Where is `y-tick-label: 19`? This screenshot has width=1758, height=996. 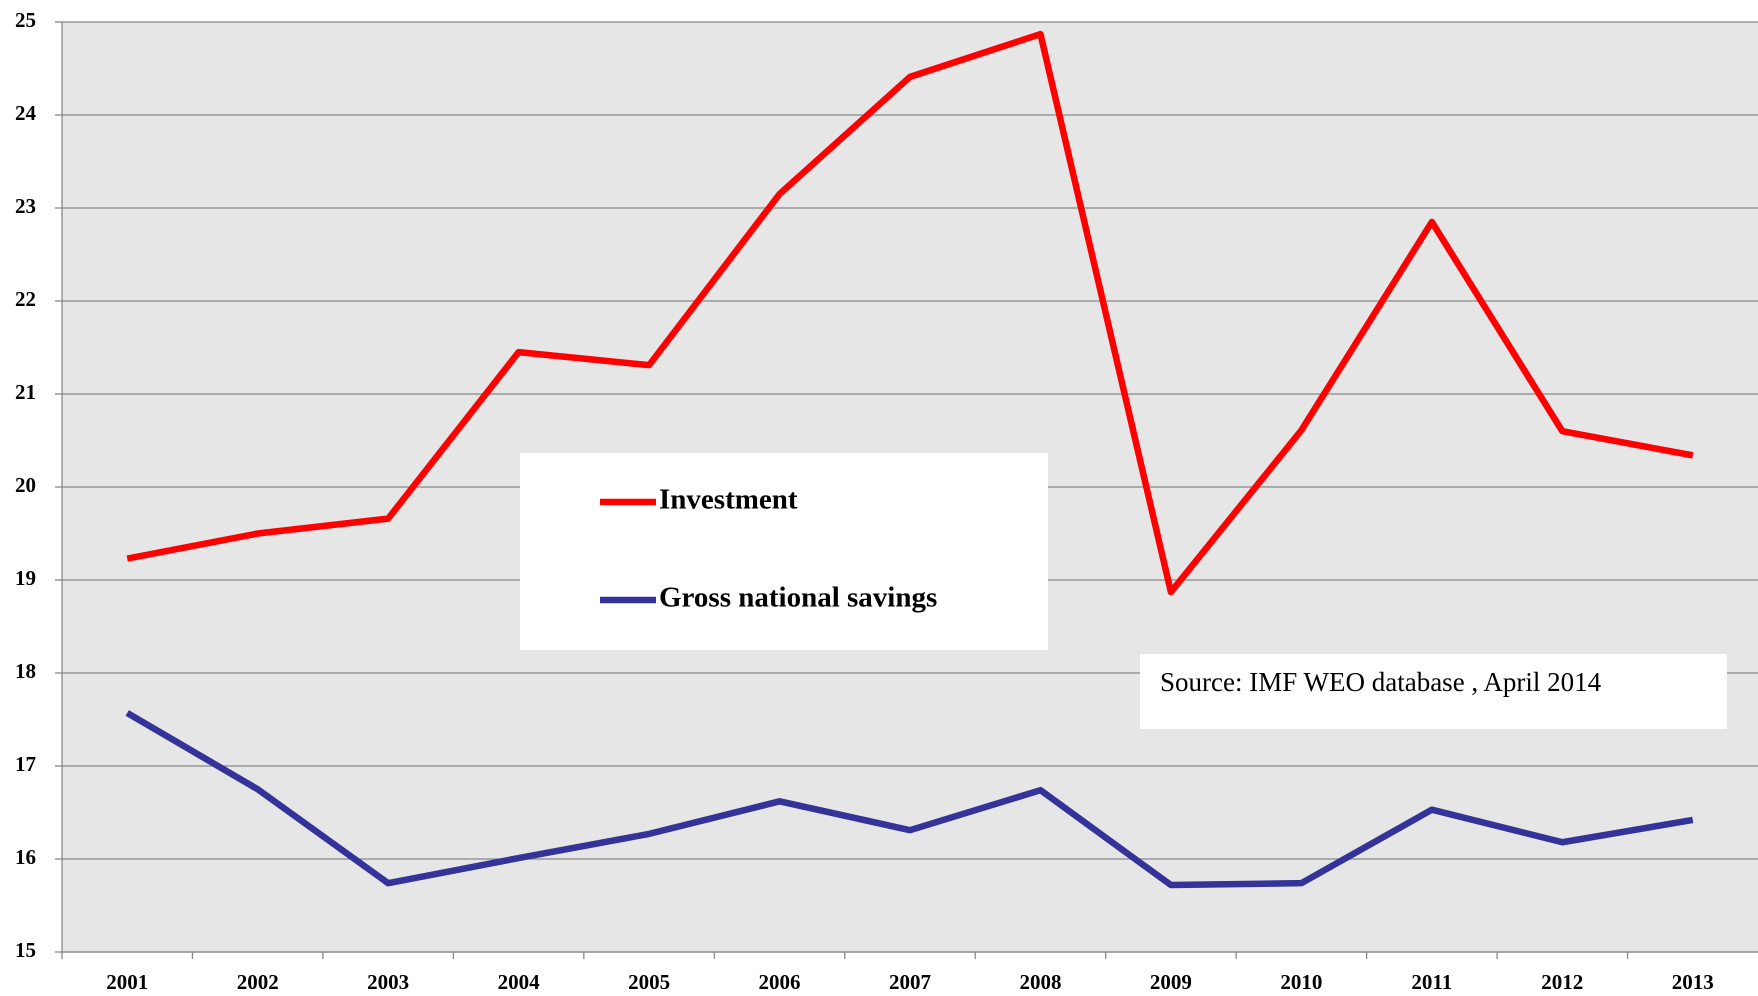
y-tick-label: 19 is located at coordinates (25, 578).